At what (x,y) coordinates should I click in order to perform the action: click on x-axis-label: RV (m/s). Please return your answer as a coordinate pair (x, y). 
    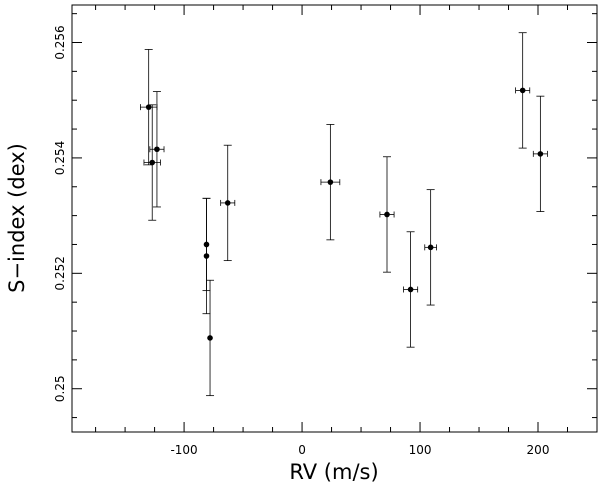
    Looking at the image, I should click on (333, 472).